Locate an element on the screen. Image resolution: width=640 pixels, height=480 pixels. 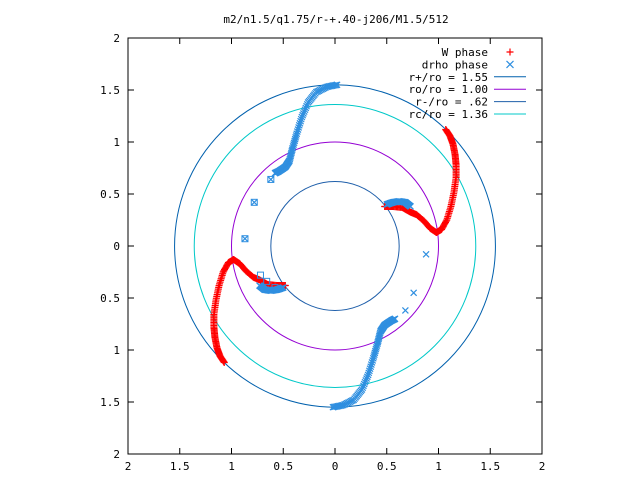
y-tick-label-0: 2 is located at coordinates (116, 454).